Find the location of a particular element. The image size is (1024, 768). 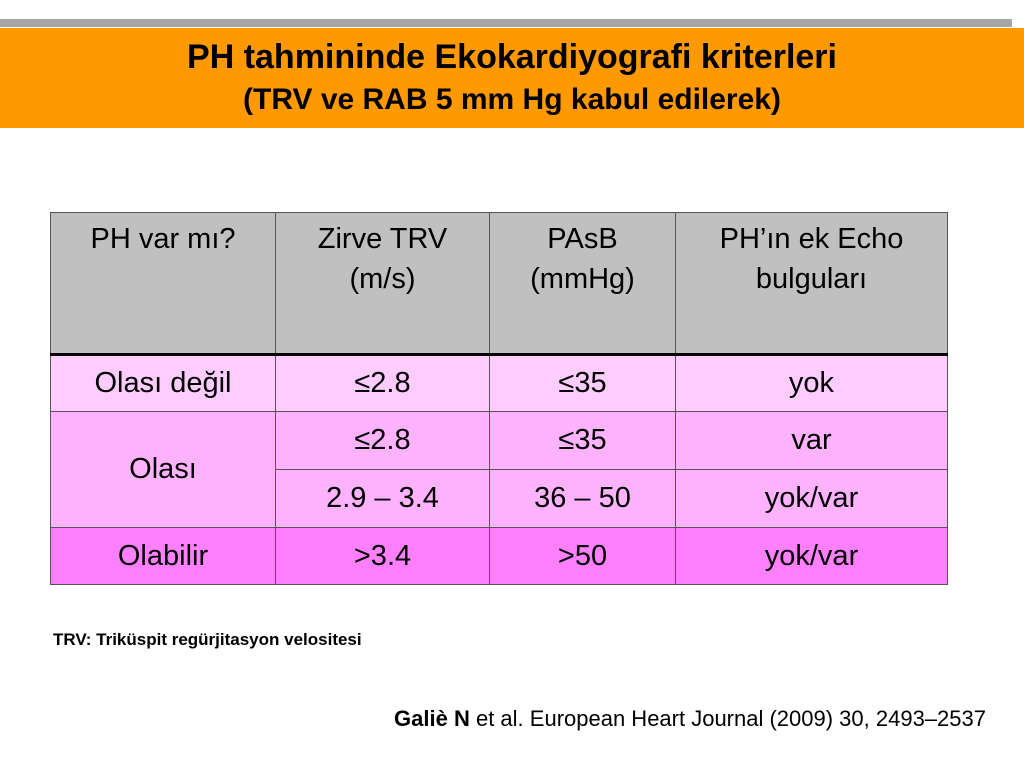

footnote: TRV: Triküspit regürjitasyon velositesi is located at coordinates (207, 639).